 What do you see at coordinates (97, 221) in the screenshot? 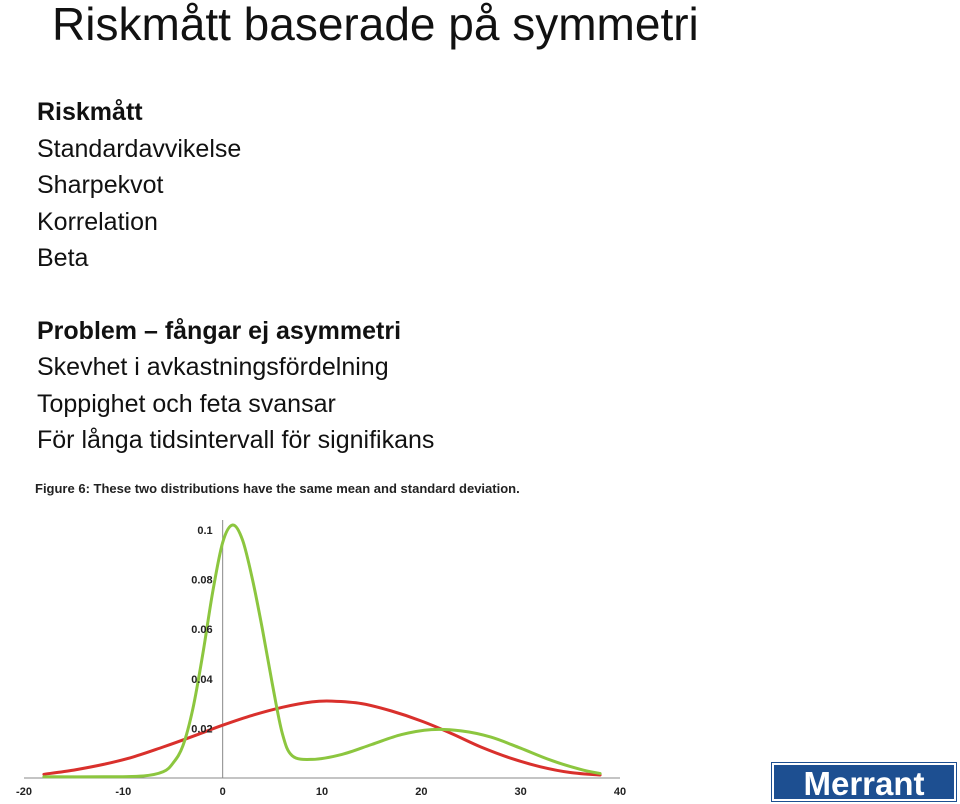
I see `bullet-item: Korrelation` at bounding box center [97, 221].